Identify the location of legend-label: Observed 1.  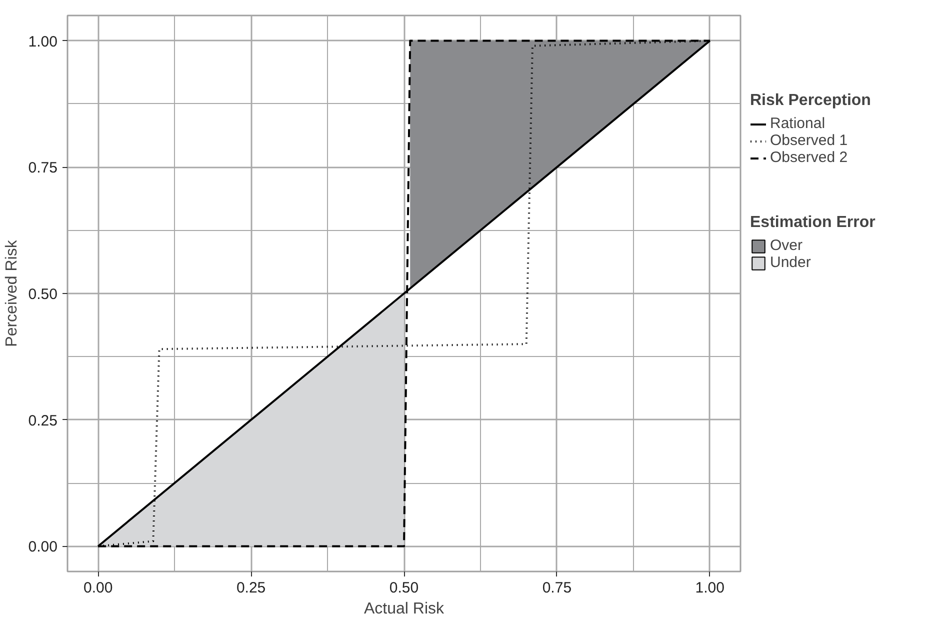
(809, 140).